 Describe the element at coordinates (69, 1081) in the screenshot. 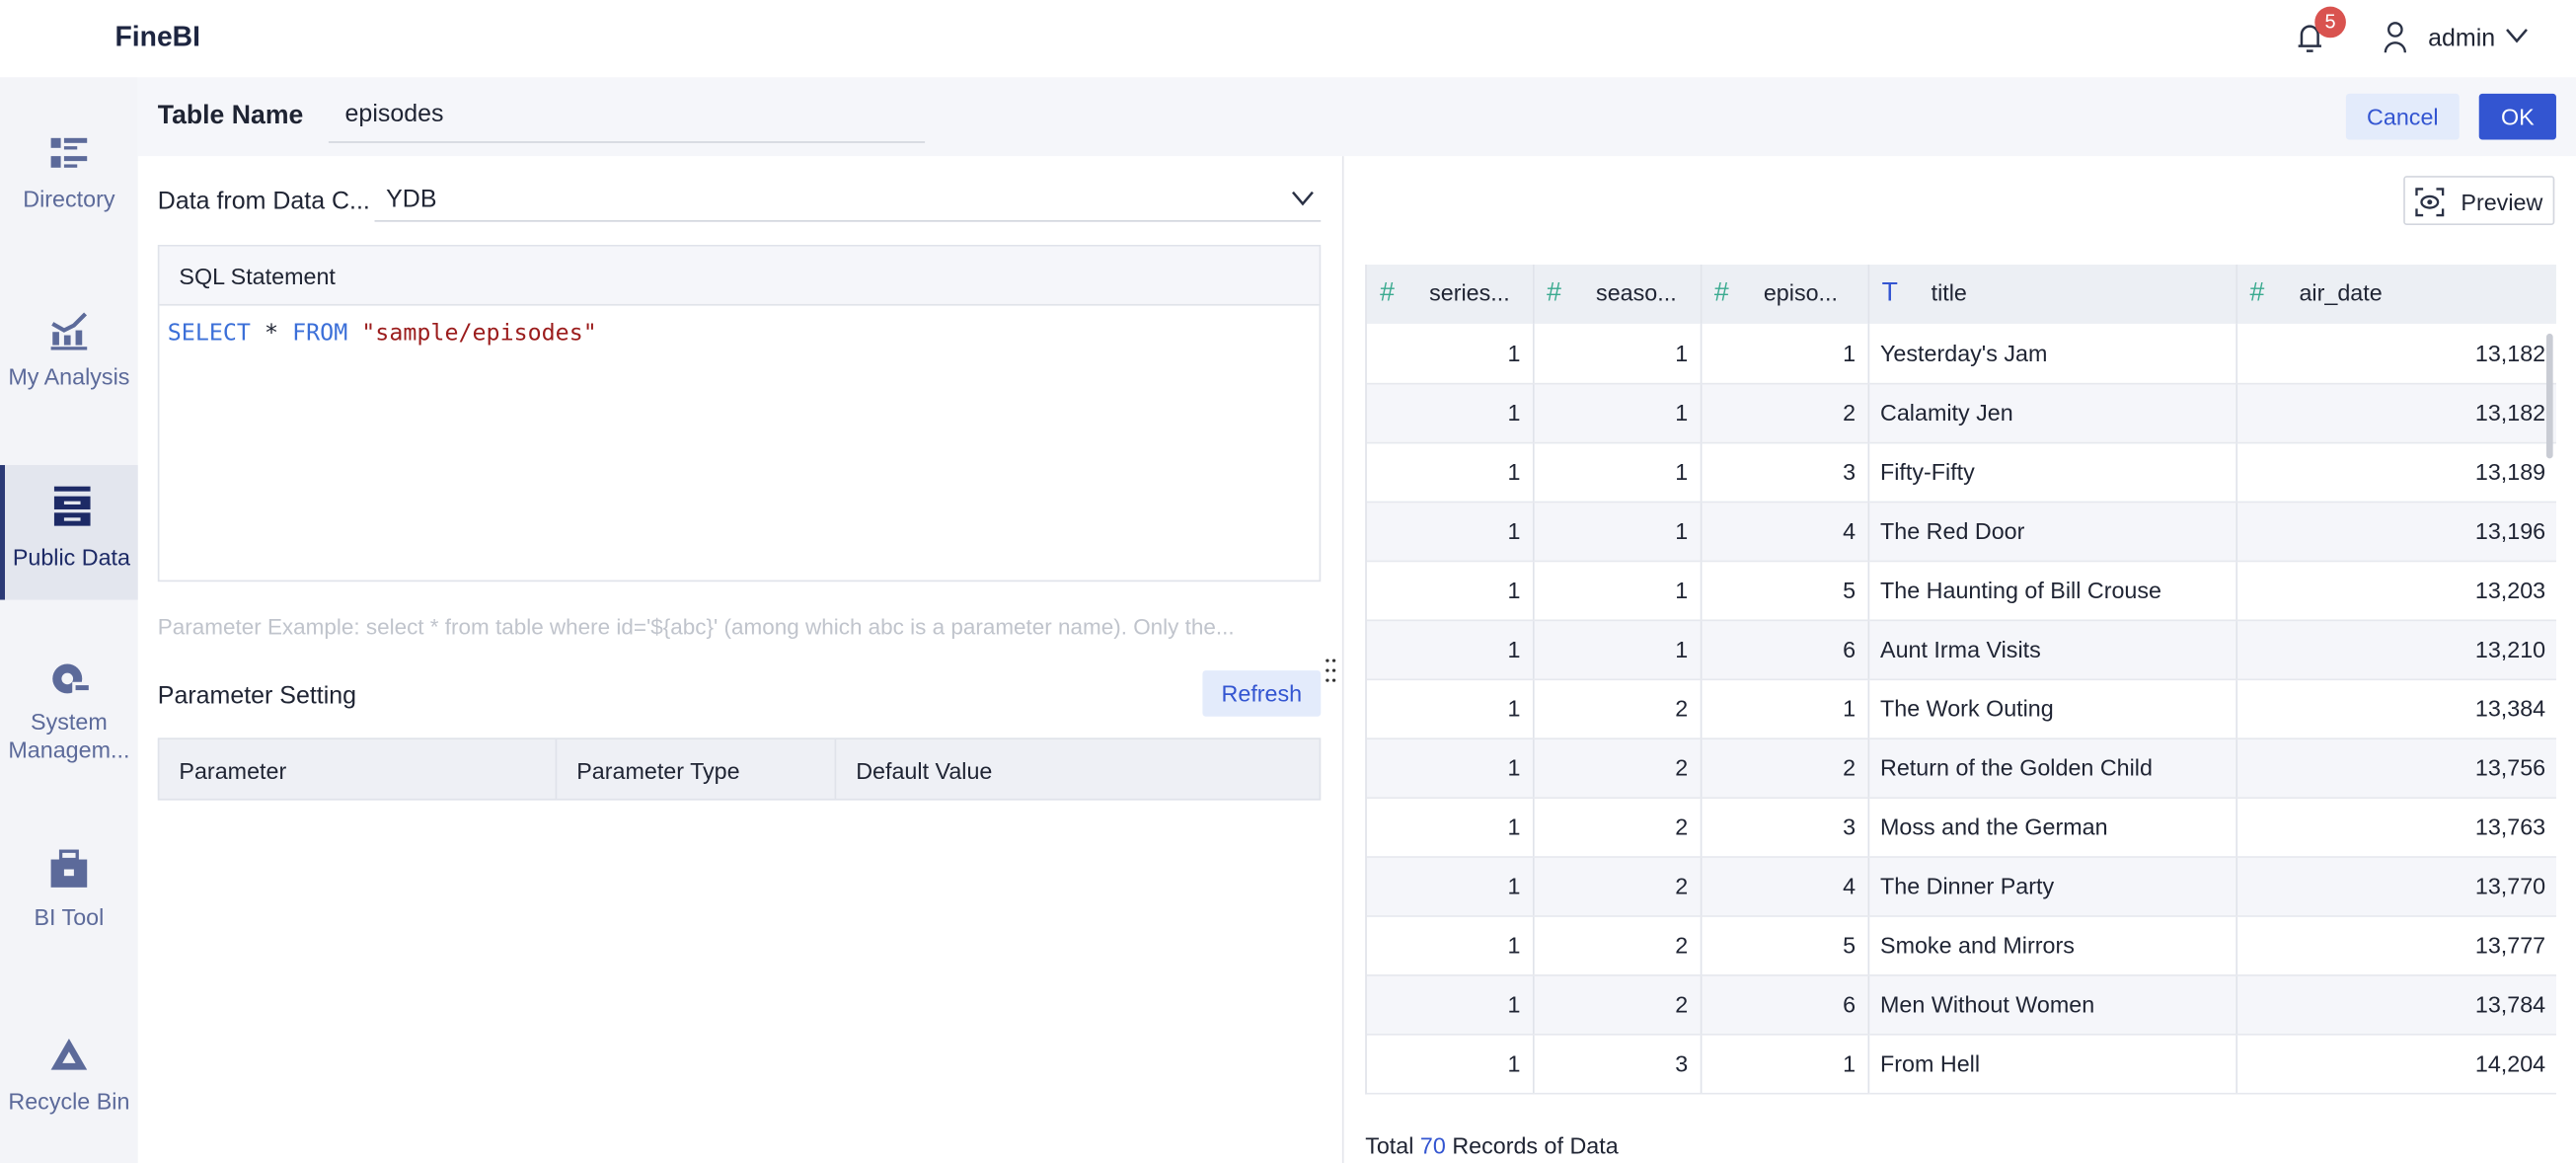

I see `sidebar-item-recycle-bin: Recycle Bin` at that location.